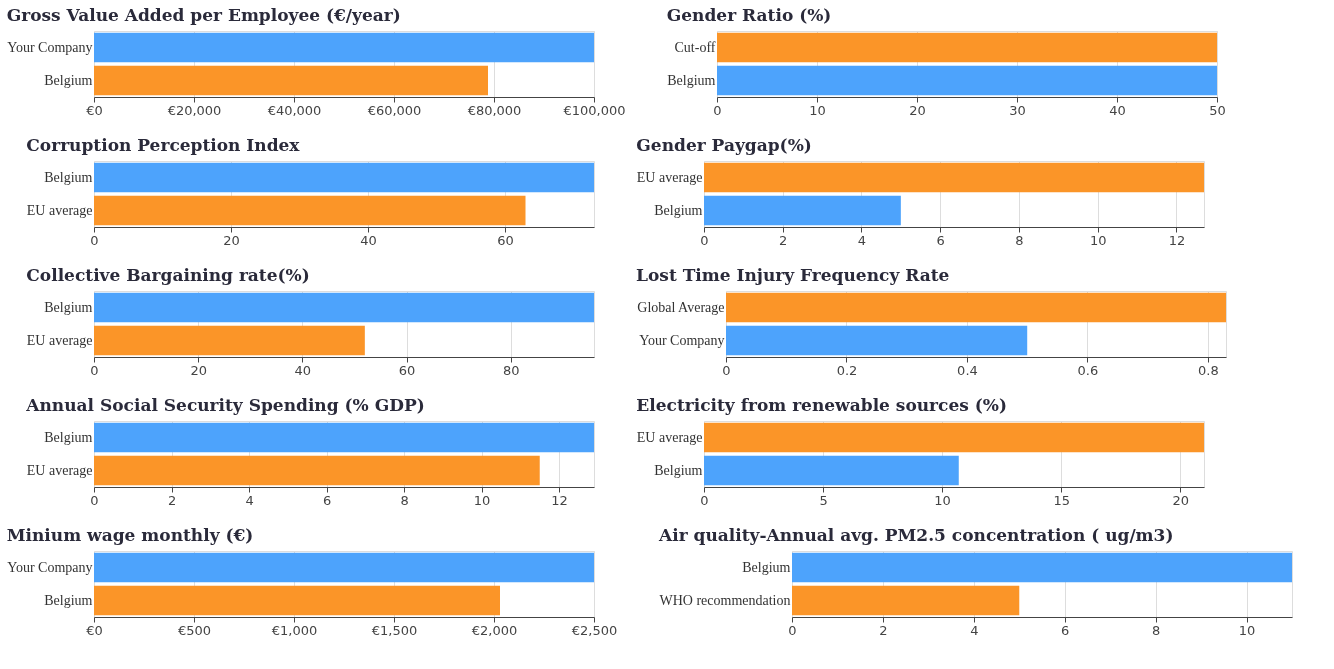 This screenshot has width=1334, height=669. I want to click on chart-title: Gross Value Added per Employee (€/year), so click(203, 15).